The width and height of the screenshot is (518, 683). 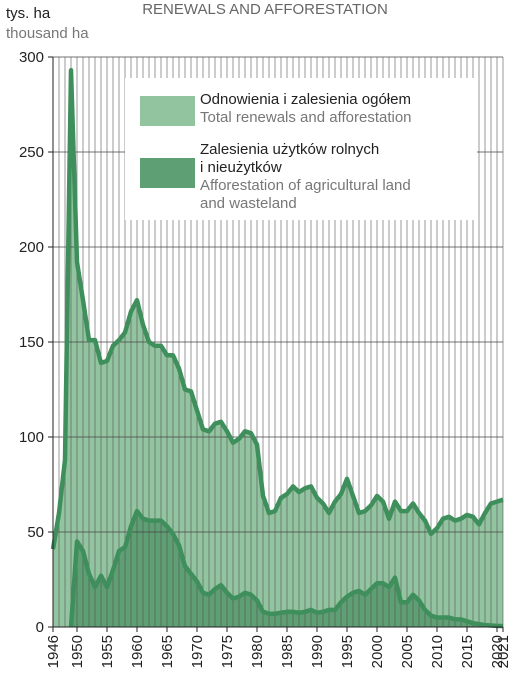 What do you see at coordinates (467, 651) in the screenshot?
I see `x-tick-label: 2015` at bounding box center [467, 651].